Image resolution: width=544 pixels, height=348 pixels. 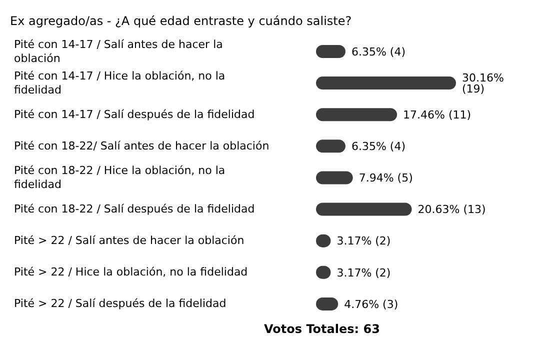 I want to click on data-label: 17.46% (11), so click(x=437, y=115).